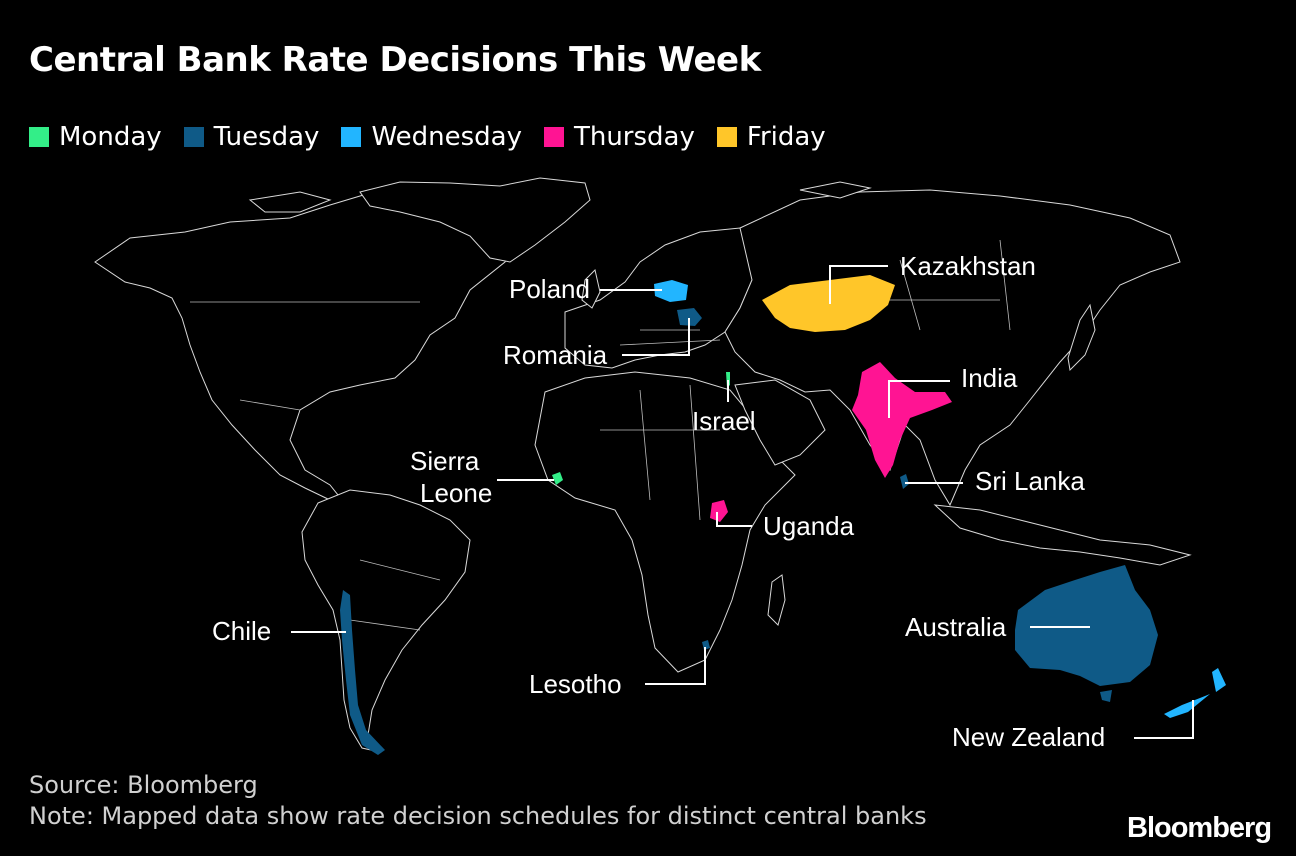 The width and height of the screenshot is (1296, 856). What do you see at coordinates (952, 348) in the screenshot?
I see `landmass-asia` at bounding box center [952, 348].